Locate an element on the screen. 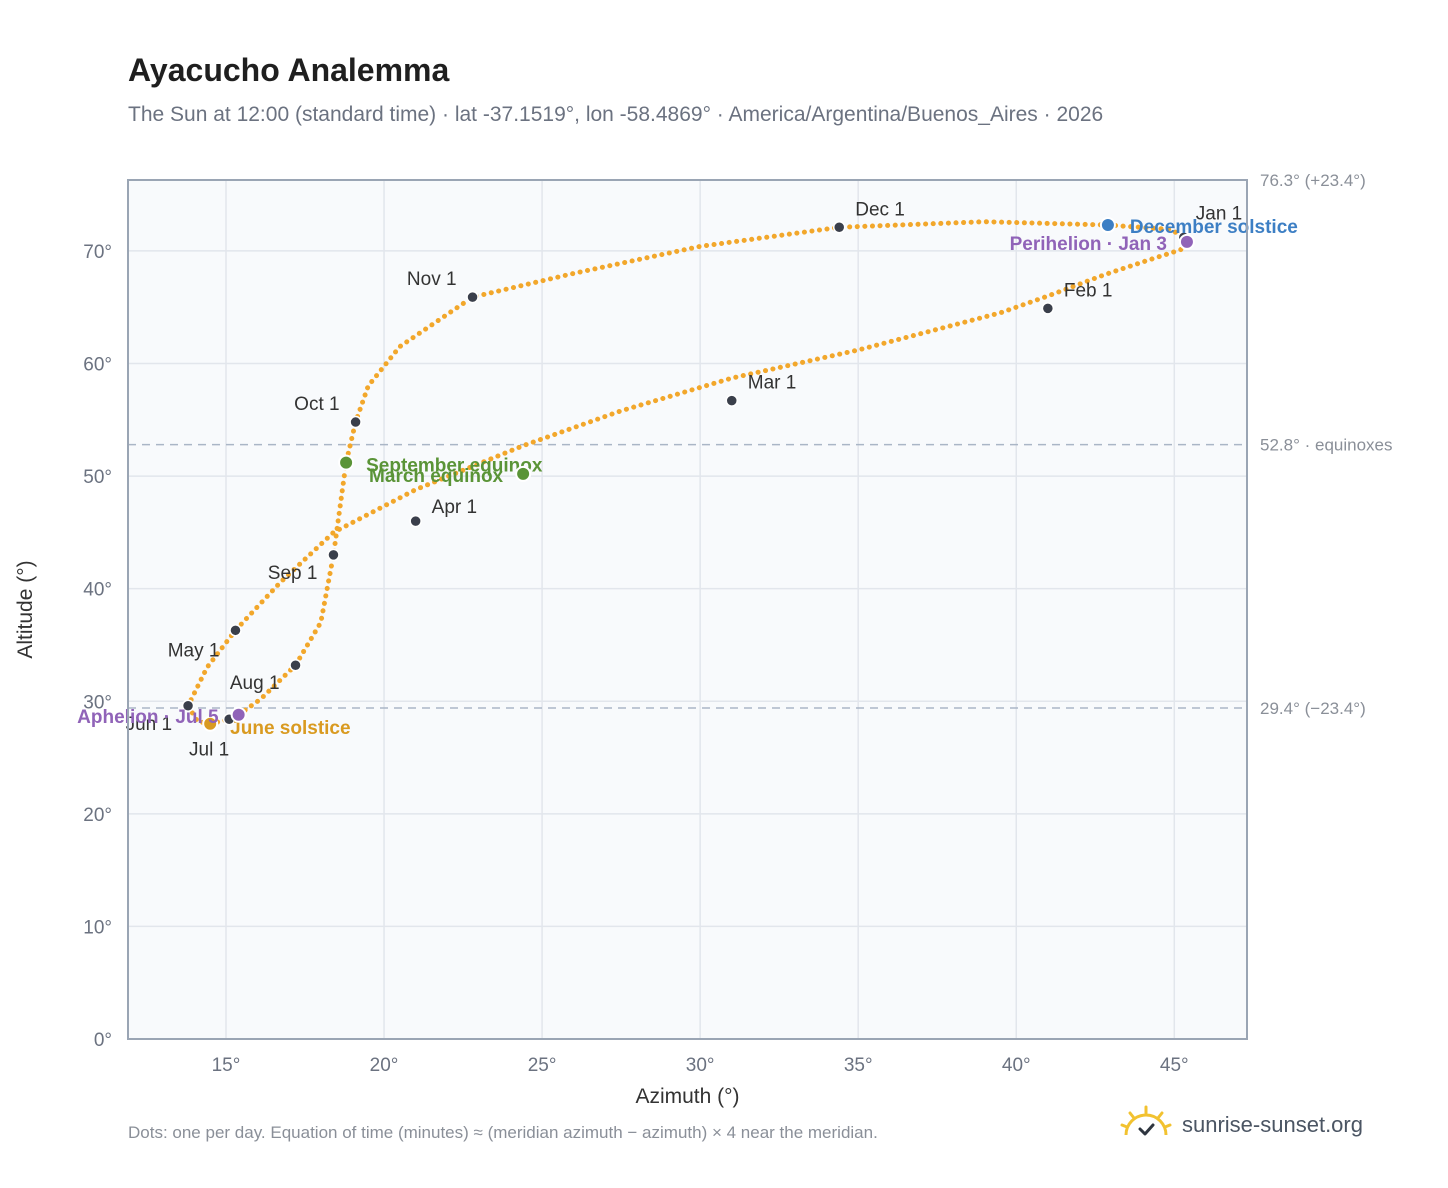 The image size is (1448, 1188). chart-title: Ayacucho Analemma is located at coordinates (289, 70).